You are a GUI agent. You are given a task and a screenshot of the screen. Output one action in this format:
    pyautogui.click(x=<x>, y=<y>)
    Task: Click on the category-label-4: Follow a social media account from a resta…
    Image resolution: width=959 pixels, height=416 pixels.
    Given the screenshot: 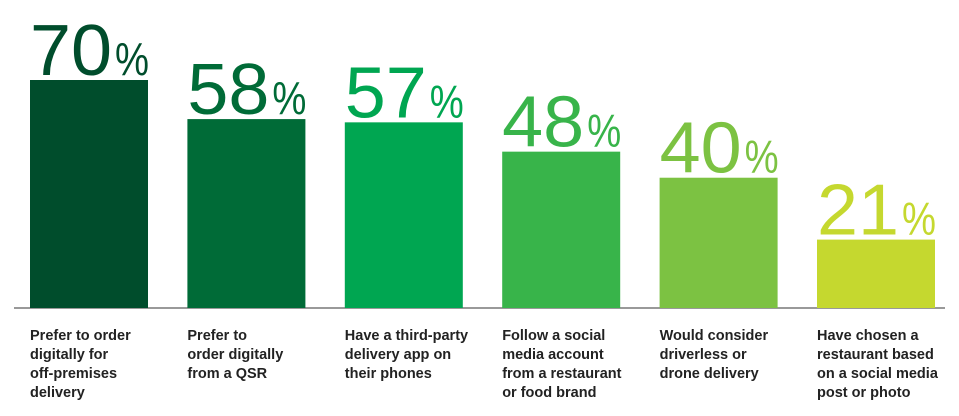 What is the action you would take?
    pyautogui.click(x=561, y=364)
    